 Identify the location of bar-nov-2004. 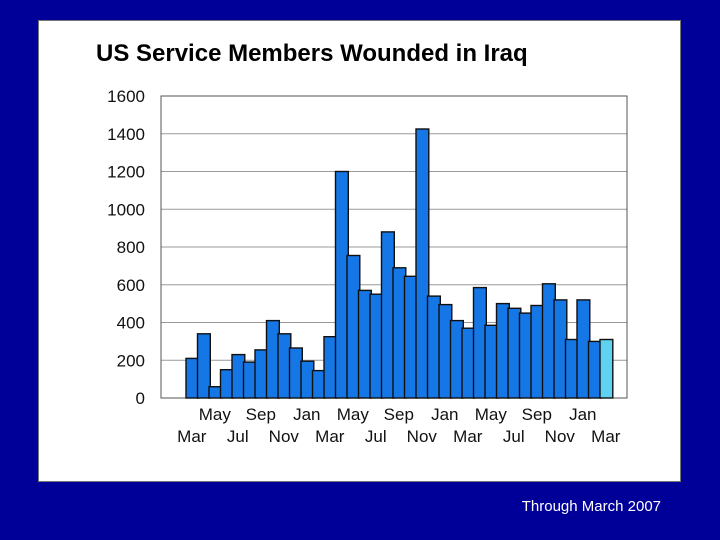
(422, 263).